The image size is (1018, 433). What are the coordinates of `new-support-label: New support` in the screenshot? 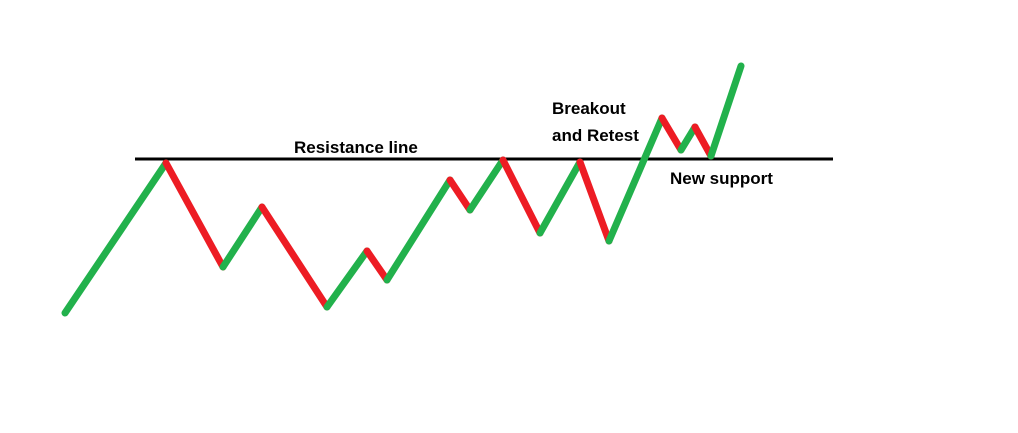 It's located at (721, 178).